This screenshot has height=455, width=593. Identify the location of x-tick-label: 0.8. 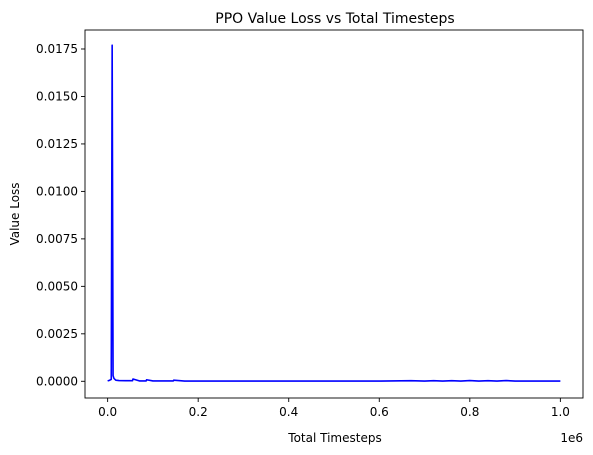
(469, 412).